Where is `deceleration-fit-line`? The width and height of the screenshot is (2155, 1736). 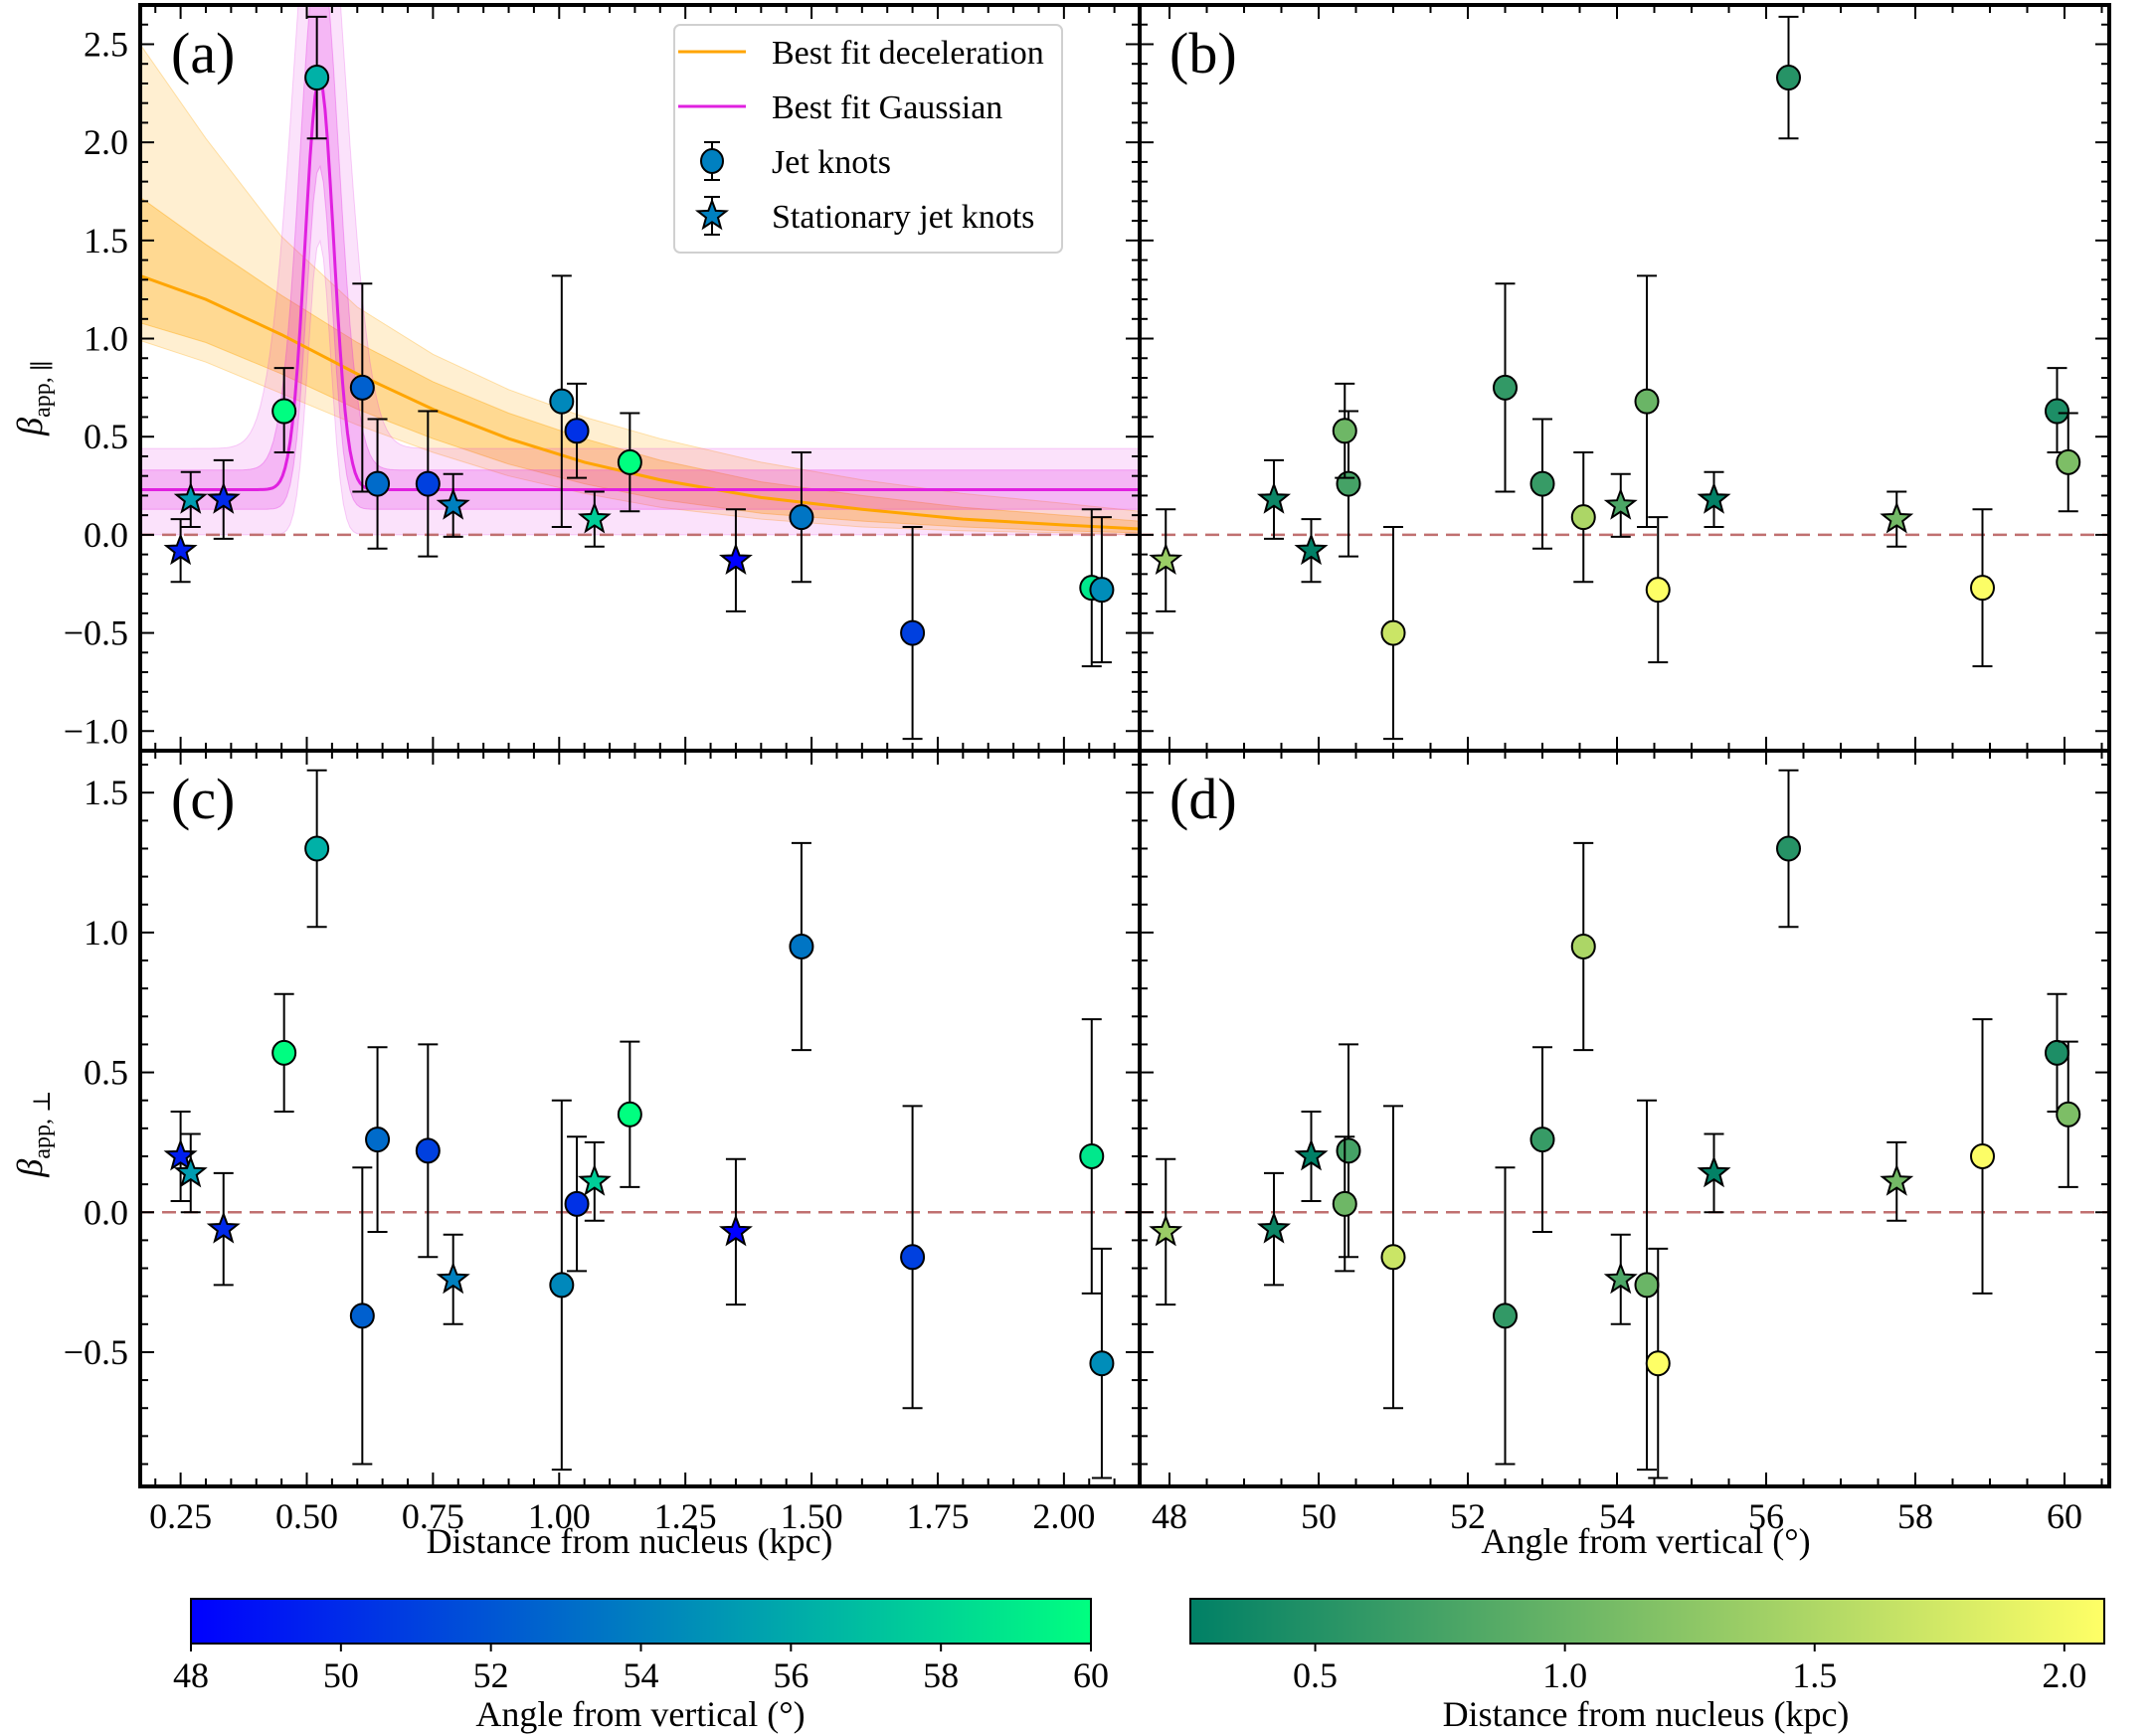 deceleration-fit-line is located at coordinates (640, 402).